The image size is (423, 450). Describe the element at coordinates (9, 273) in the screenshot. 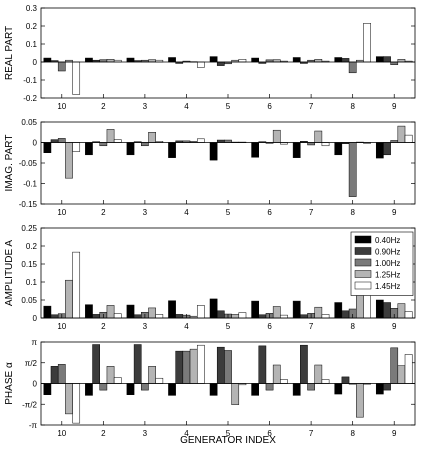

I see `y-axis-label: AMPLITUDE A` at that location.